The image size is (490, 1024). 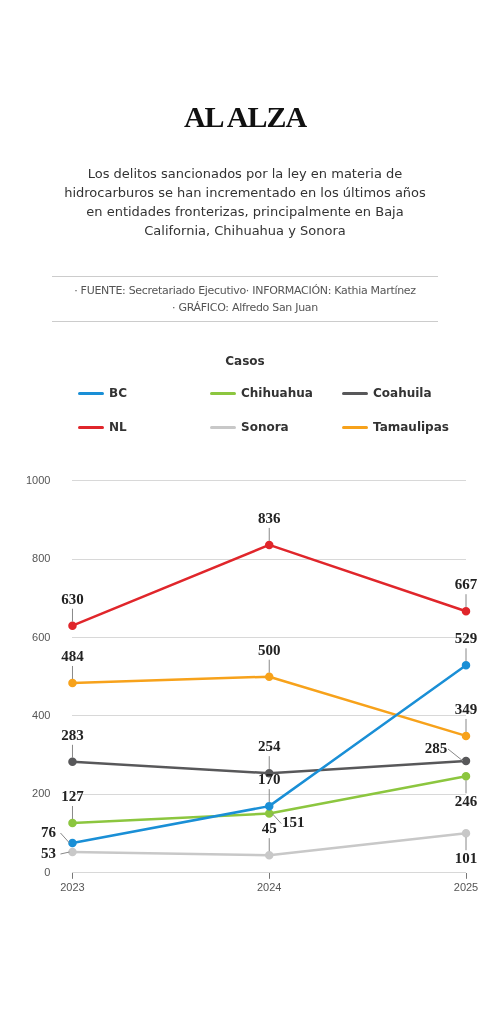 What do you see at coordinates (245, 308) in the screenshot?
I see `text: · GRÁFICO: Alfredo San Juan` at bounding box center [245, 308].